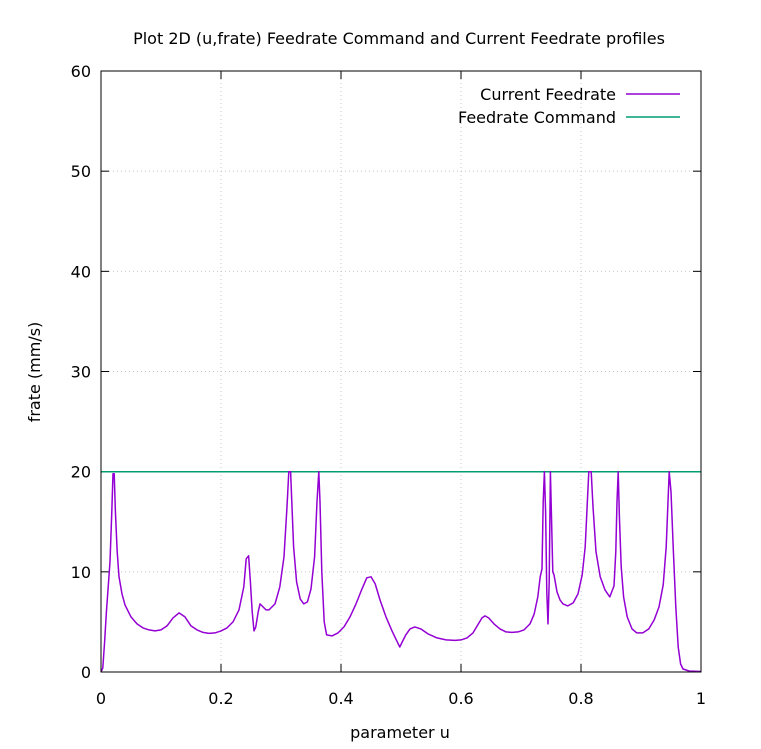 The image size is (761, 749). What do you see at coordinates (701, 698) in the screenshot?
I see `x-tick-label: 1` at bounding box center [701, 698].